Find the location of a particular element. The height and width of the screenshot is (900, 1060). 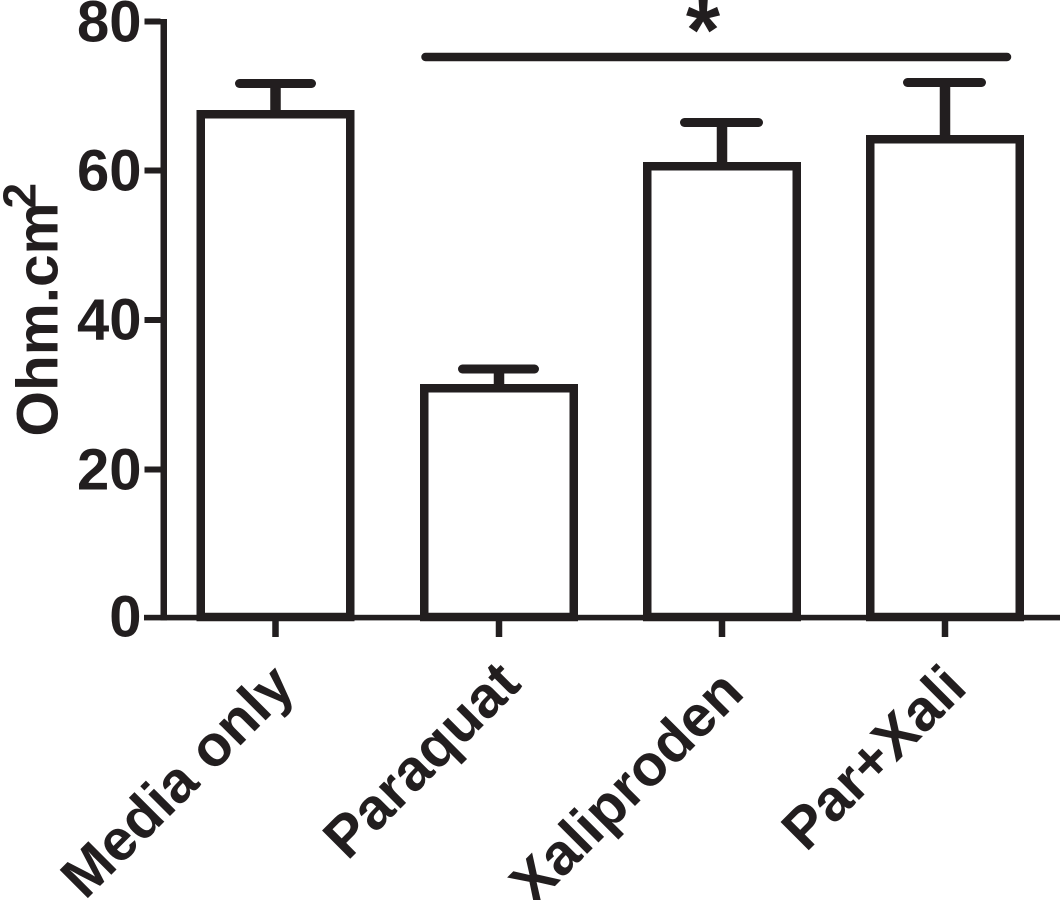

svg-text: Media only is located at coordinates (177, 776).